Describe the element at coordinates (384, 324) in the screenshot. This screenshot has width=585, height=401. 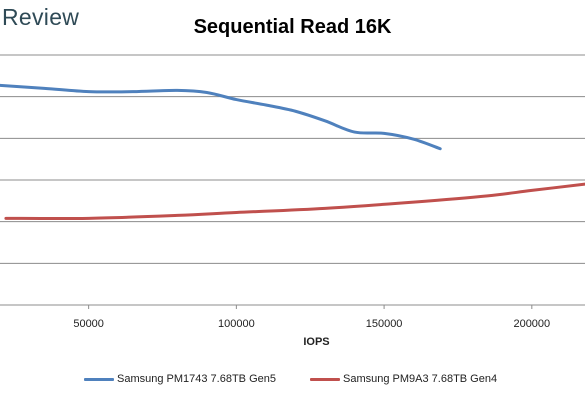
I see `x-tick-label: 150000` at that location.